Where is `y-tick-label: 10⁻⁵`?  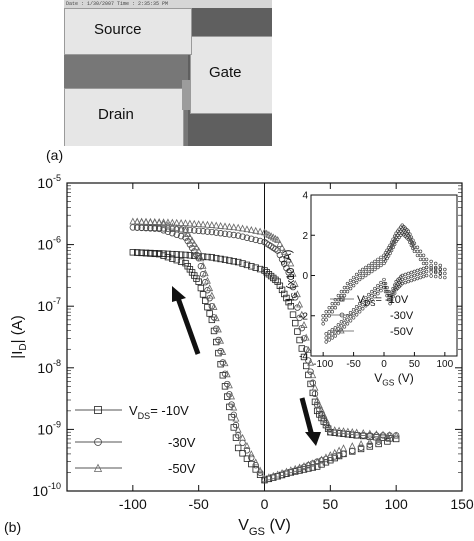
y-tick-label: 10⁻⁵ is located at coordinates (49, 182).